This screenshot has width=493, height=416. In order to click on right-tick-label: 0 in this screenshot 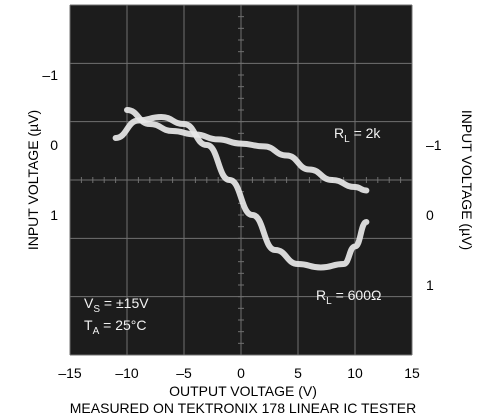, I will do `click(430, 215)`.